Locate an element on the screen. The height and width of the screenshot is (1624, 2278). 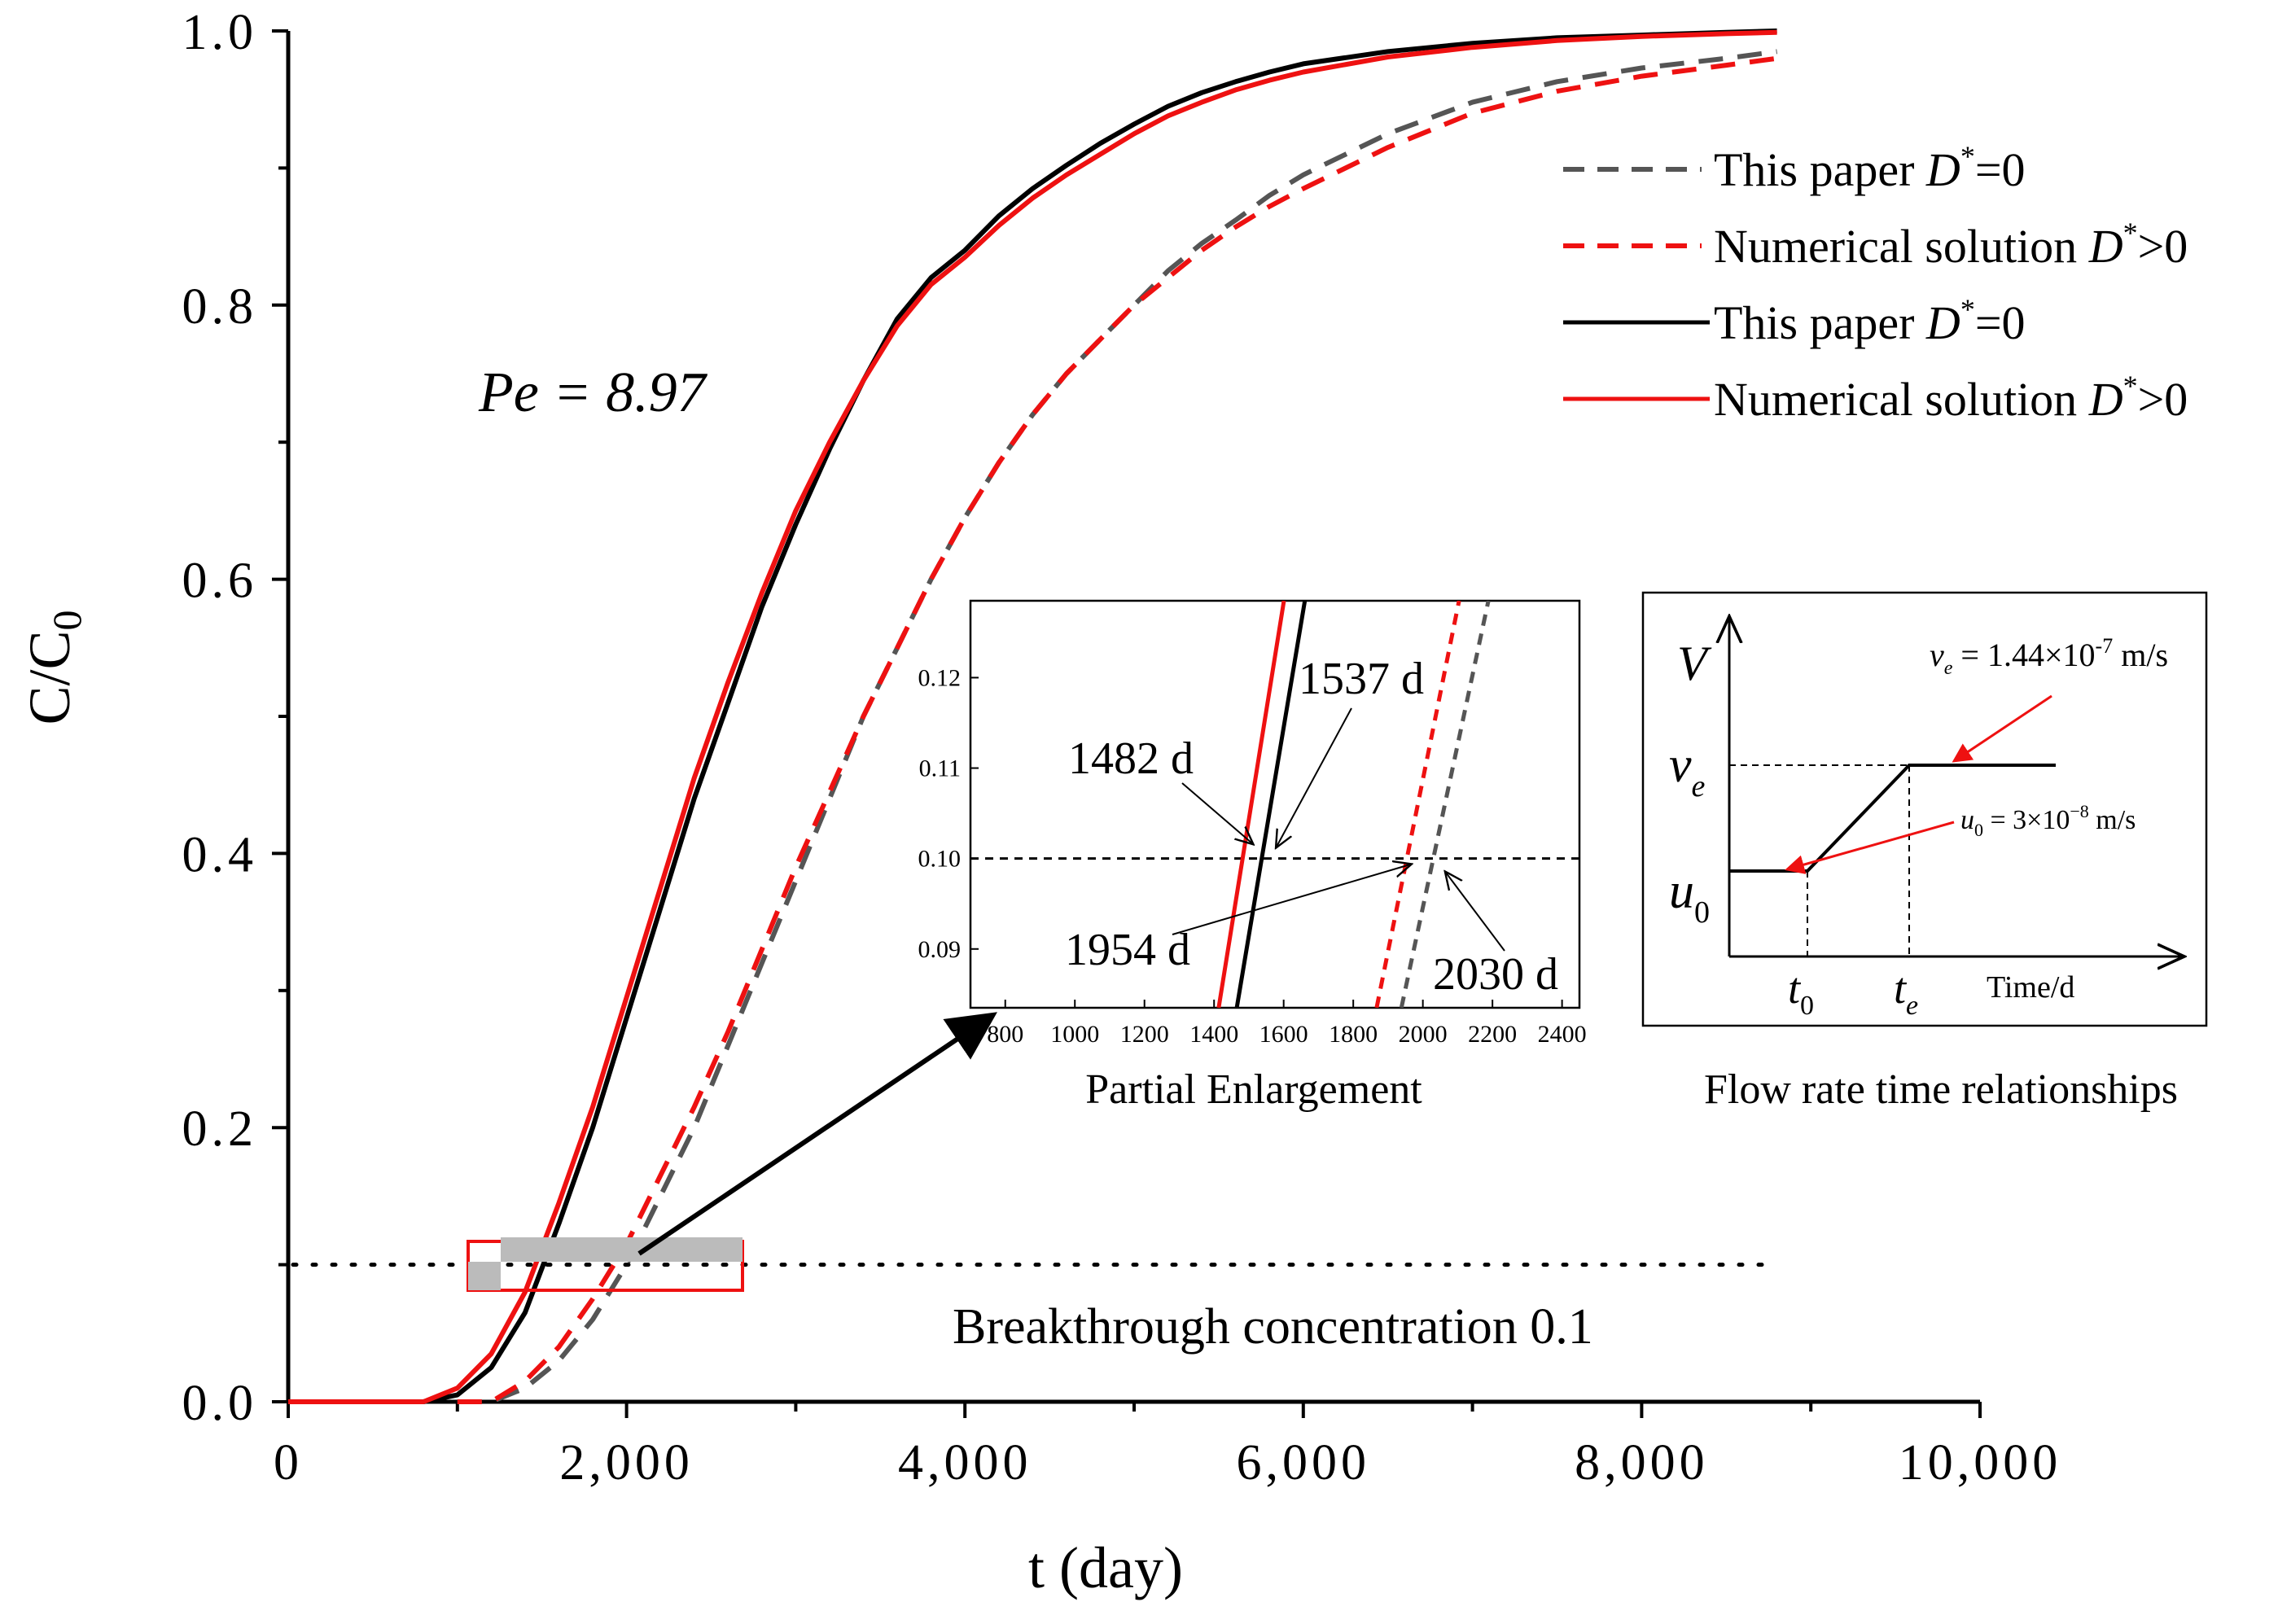
flow-ve-arrow is located at coordinates (2002, 728).